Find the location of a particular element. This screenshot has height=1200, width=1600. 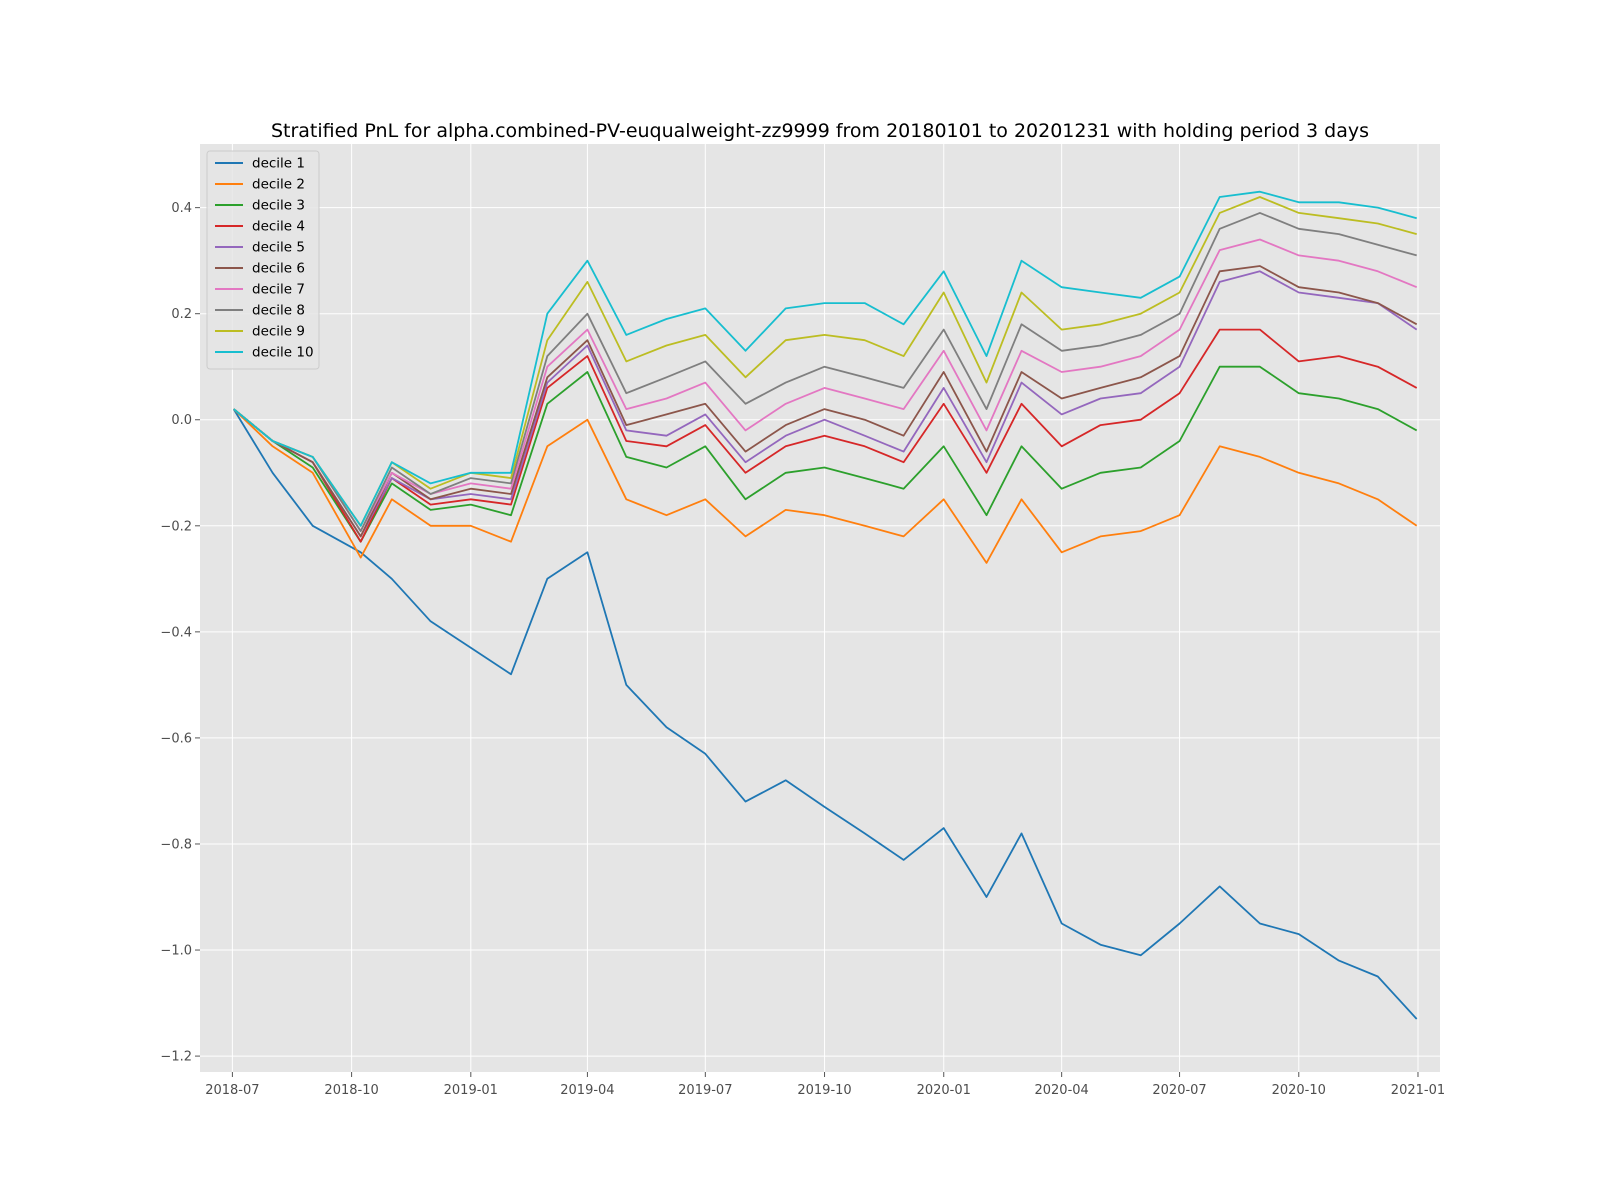

y-tick-label: −0.4 is located at coordinates (176, 632).